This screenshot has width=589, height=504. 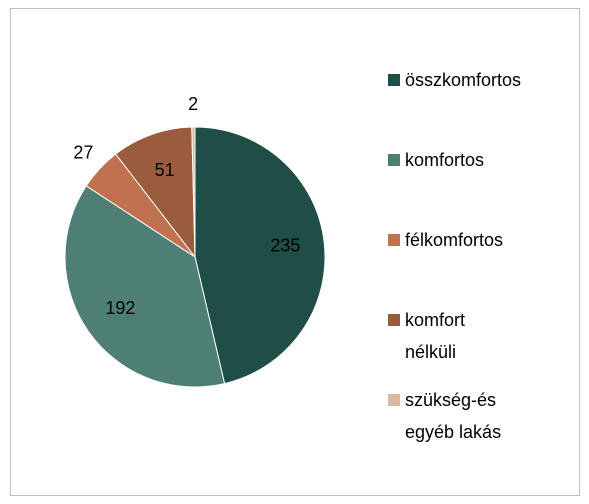 I want to click on legend-item: félkomfortos, so click(x=450, y=240).